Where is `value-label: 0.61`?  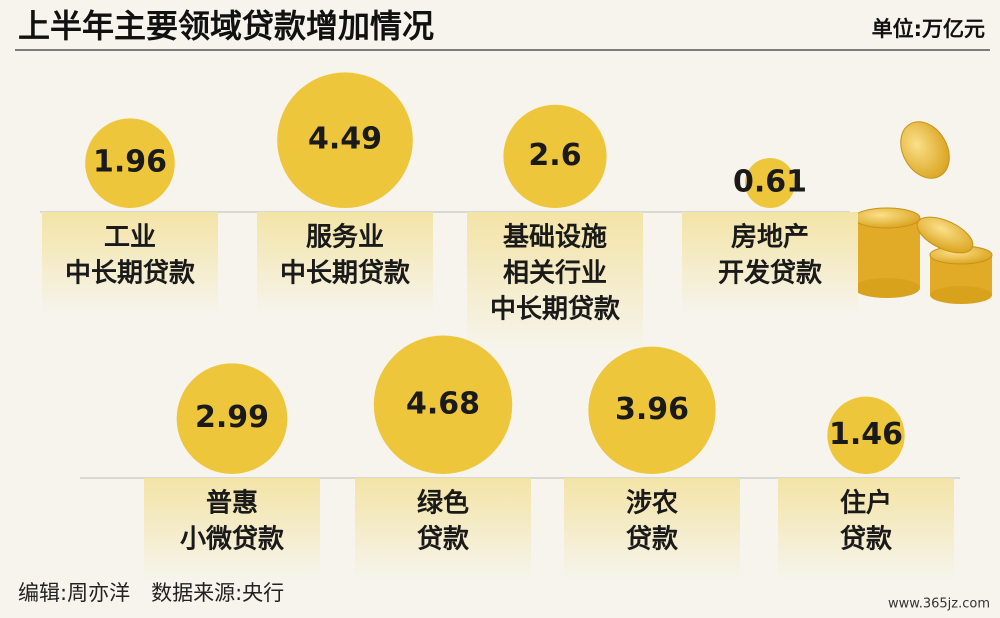 value-label: 0.61 is located at coordinates (770, 182).